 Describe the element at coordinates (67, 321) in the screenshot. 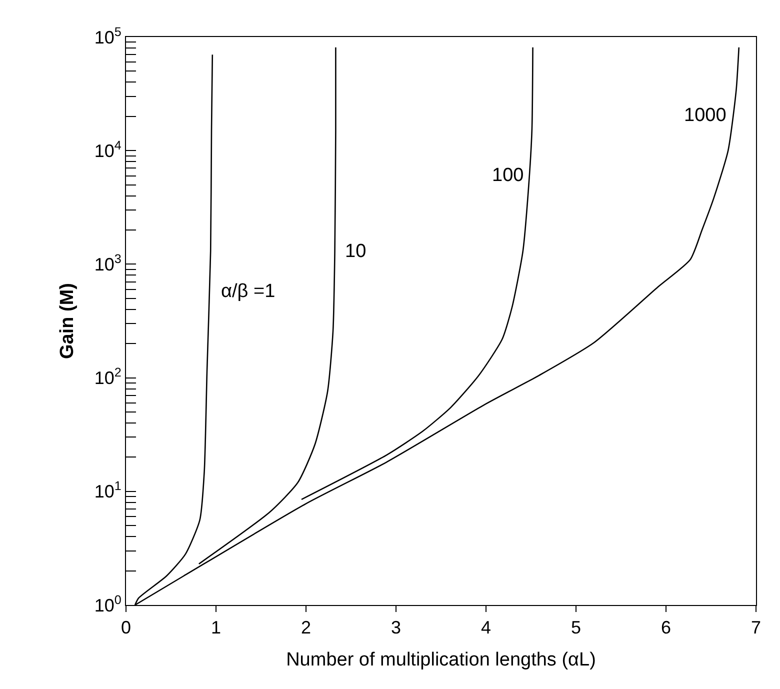

I see `y-axis-title: Gain (M)` at that location.